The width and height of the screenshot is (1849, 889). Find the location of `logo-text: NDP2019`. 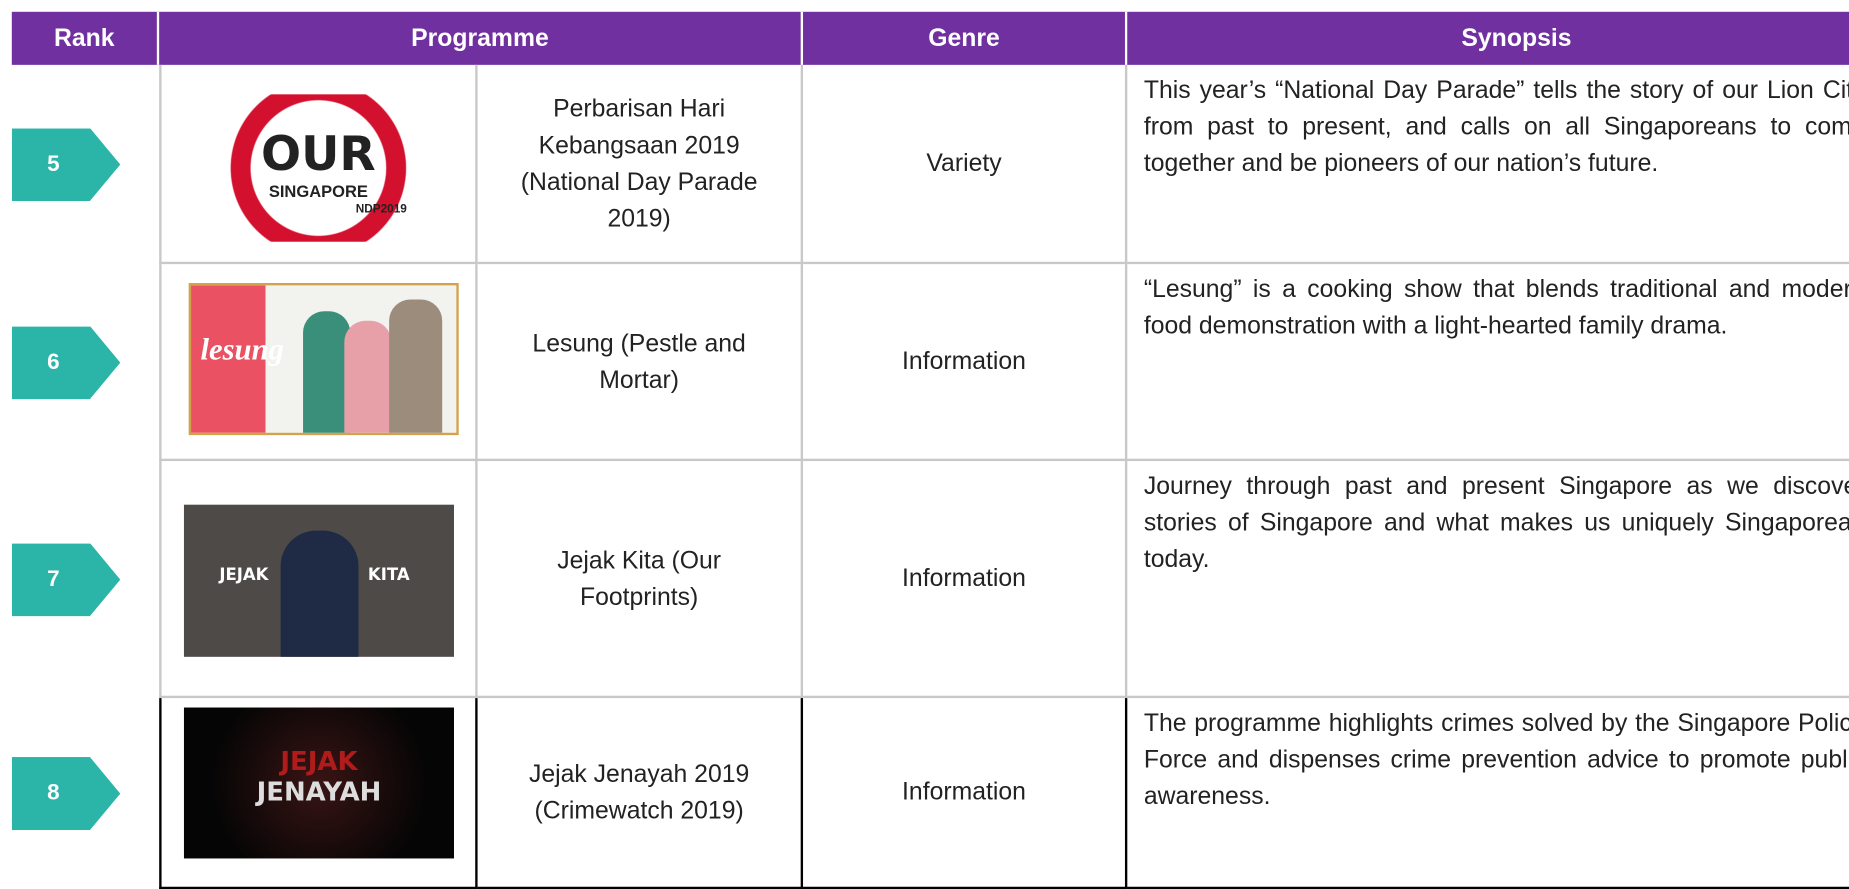

logo-text: NDP2019 is located at coordinates (381, 209).